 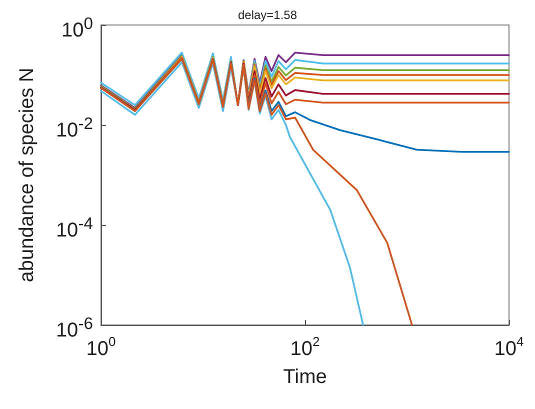 I want to click on chart-title: delay=1.58, so click(x=268, y=15).